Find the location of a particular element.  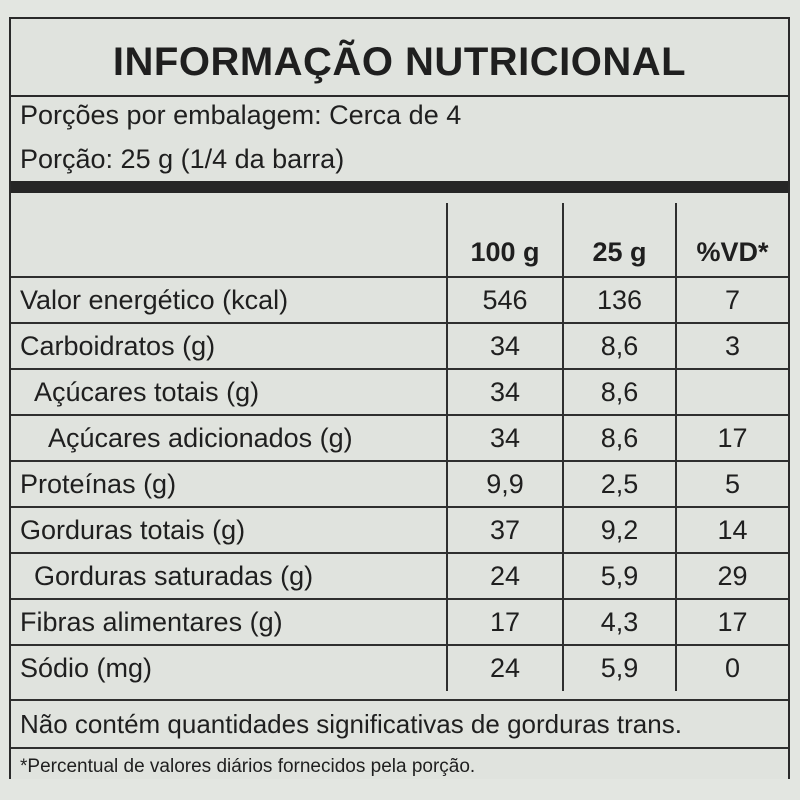

value-dv: 3 is located at coordinates (732, 345).